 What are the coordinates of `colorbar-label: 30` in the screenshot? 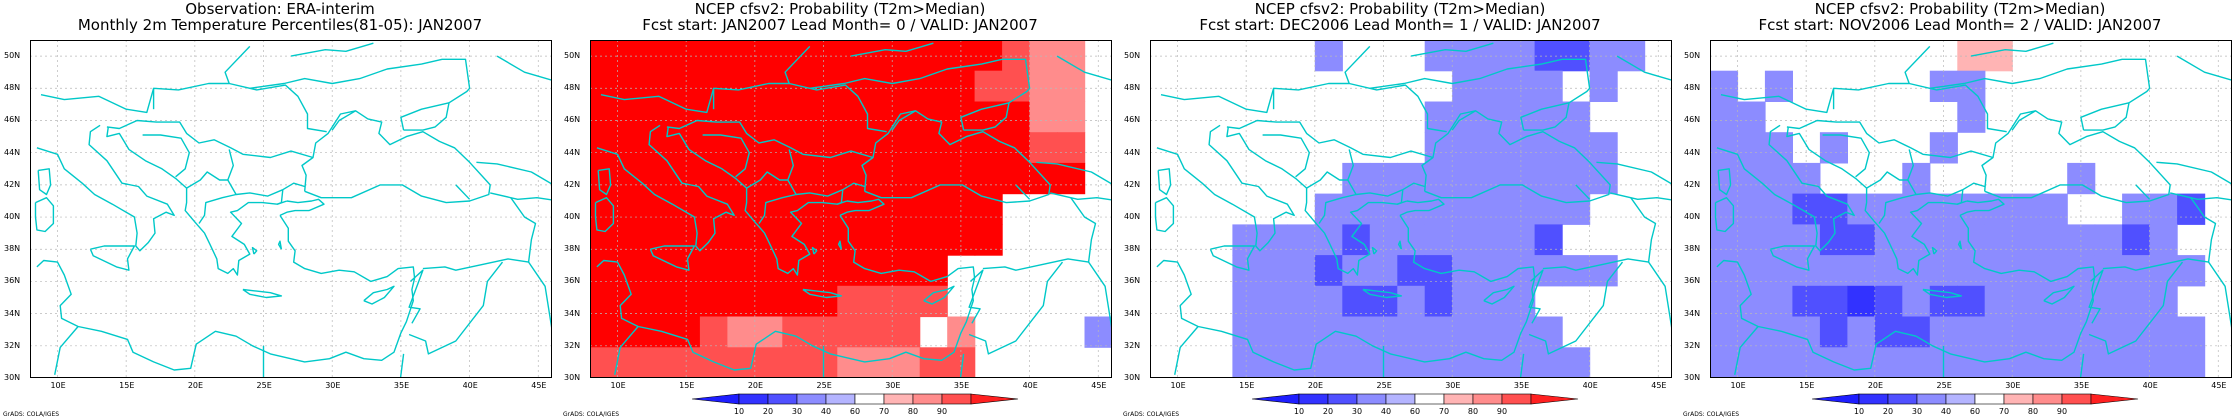 It's located at (1357, 411).